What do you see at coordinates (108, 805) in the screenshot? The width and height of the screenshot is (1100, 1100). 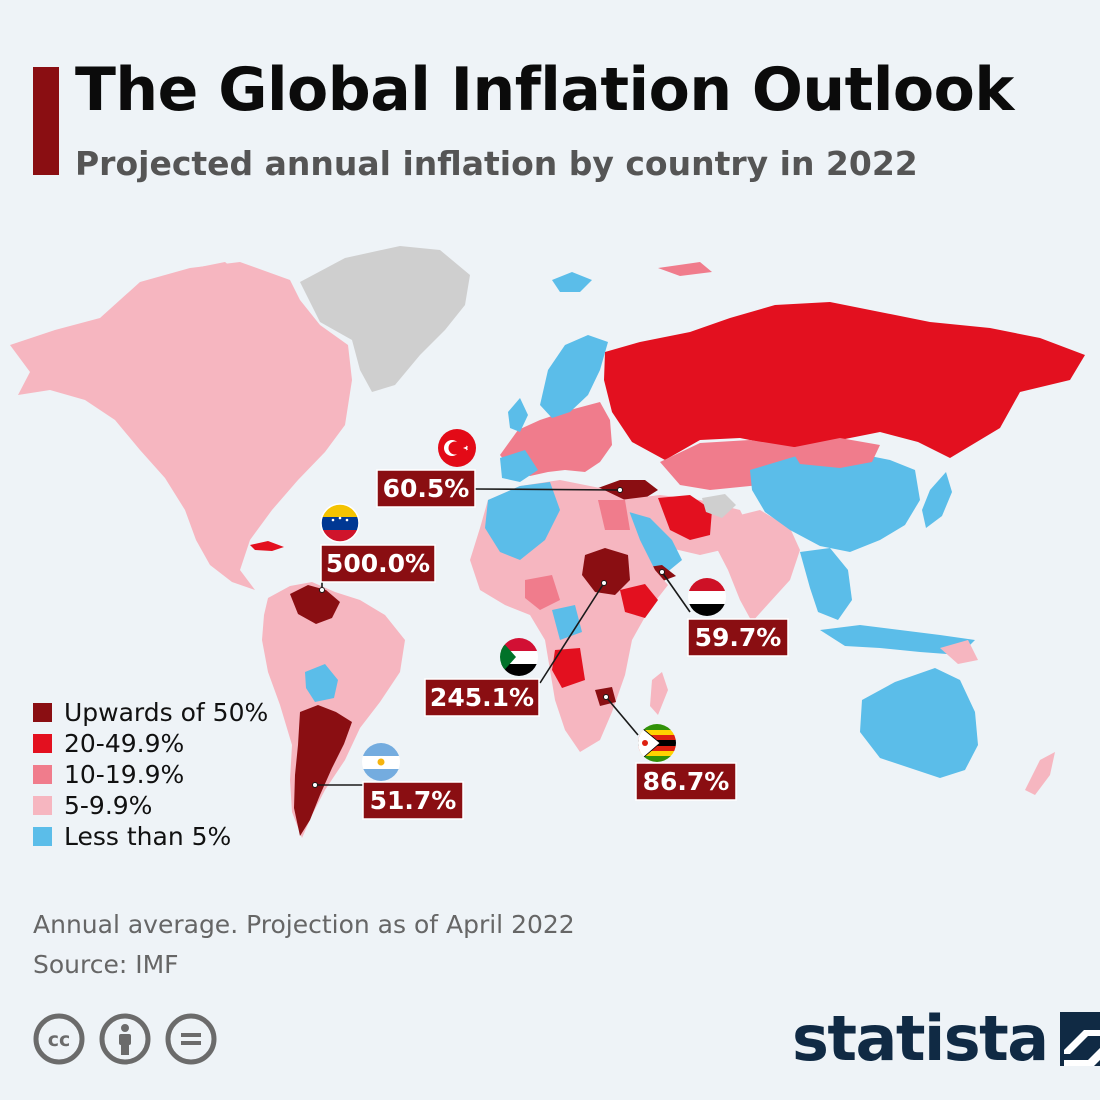 I see `legend-label: 5-9.9%` at bounding box center [108, 805].